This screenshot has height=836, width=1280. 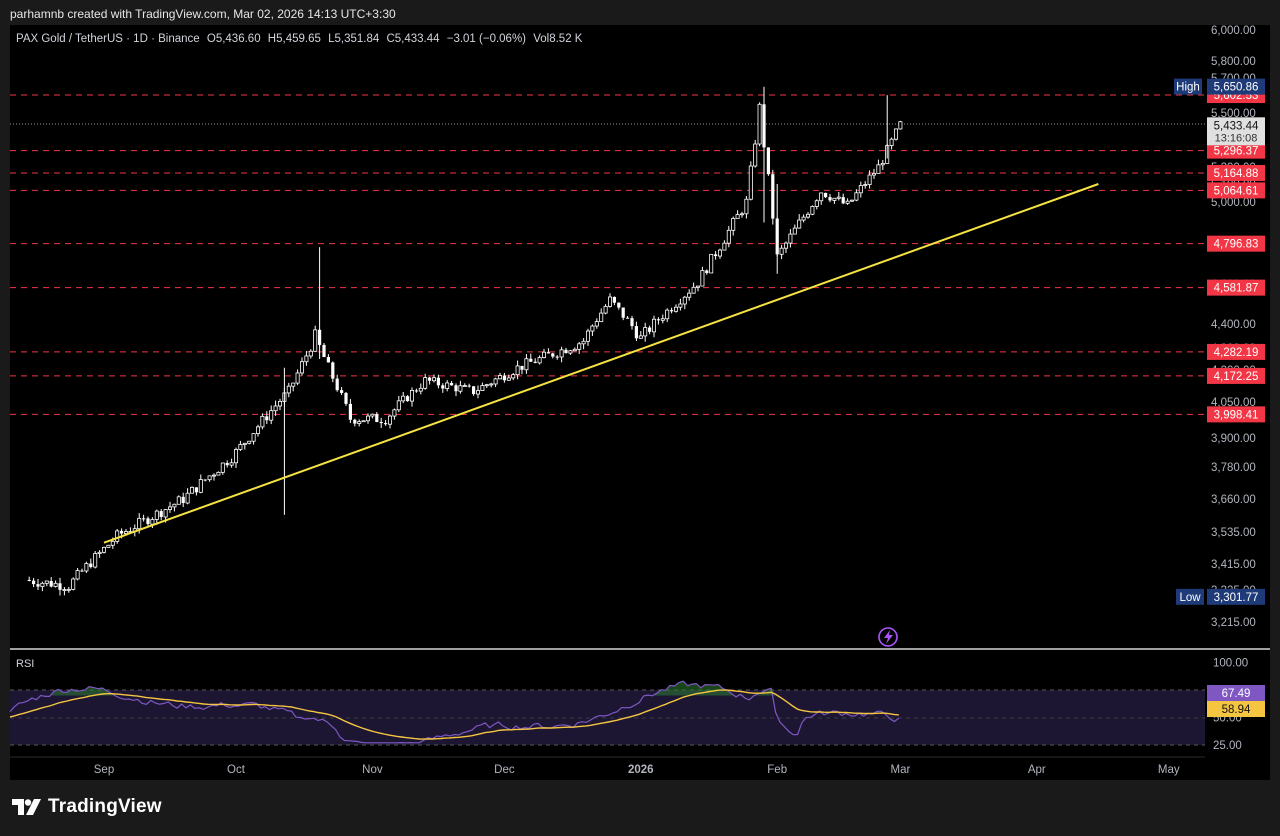 I want to click on price-badge-label: 5,064.61, so click(x=1236, y=191).